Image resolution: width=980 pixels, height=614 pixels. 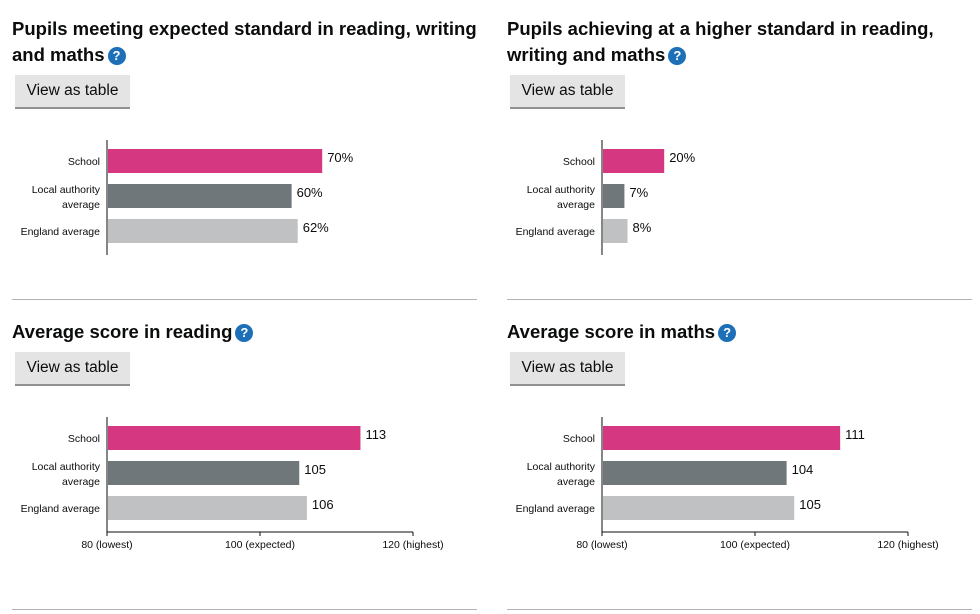 What do you see at coordinates (310, 192) in the screenshot?
I see `value-label-local-authority-average: 60%` at bounding box center [310, 192].